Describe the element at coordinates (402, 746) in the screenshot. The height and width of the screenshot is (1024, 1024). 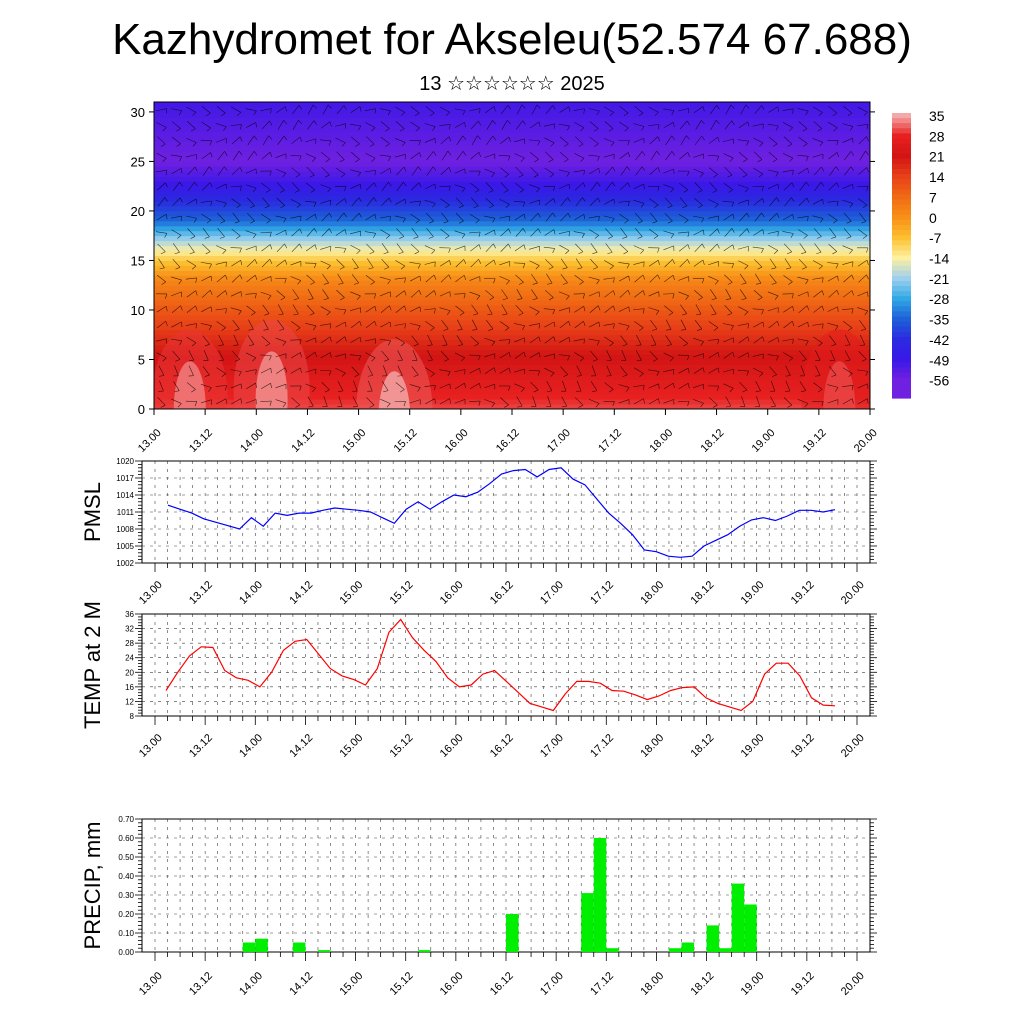
I see `x-tick-label: 15.12` at that location.